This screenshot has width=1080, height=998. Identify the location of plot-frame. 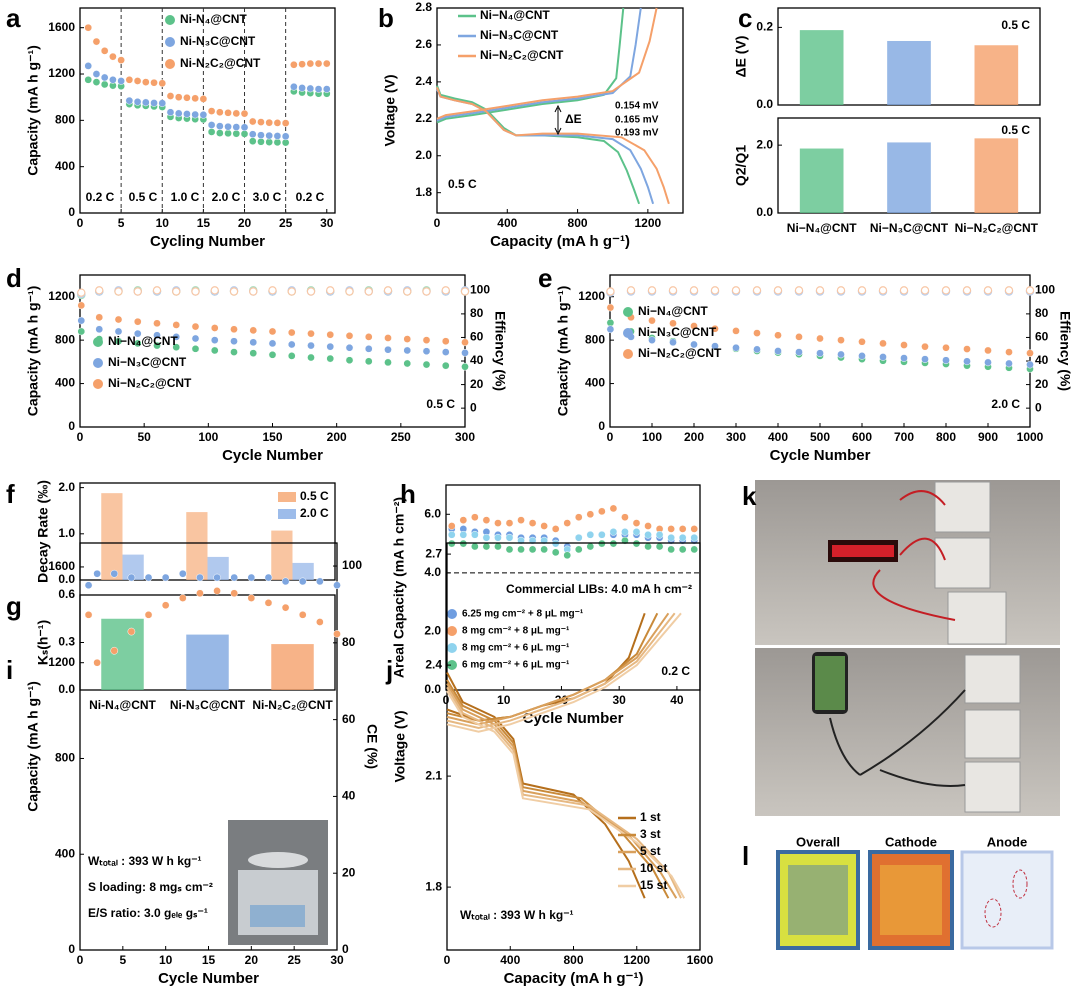
(560, 110).